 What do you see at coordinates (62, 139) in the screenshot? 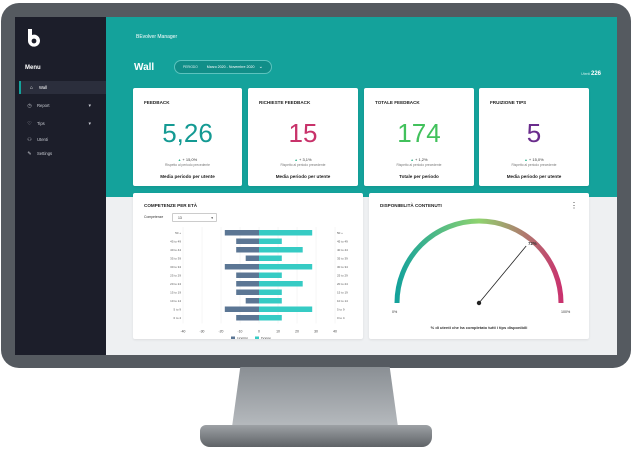
I see `sidebar-item-utenti: ⚇ Utenti` at bounding box center [62, 139].